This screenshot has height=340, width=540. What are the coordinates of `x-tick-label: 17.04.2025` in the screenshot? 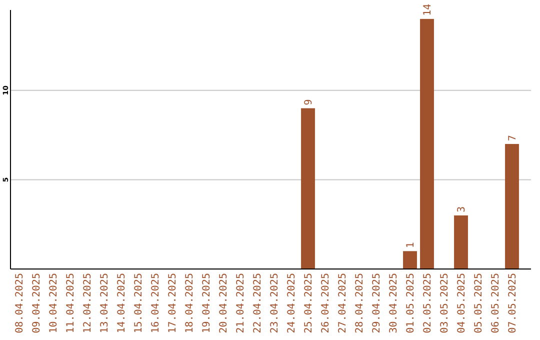 It's located at (173, 303).